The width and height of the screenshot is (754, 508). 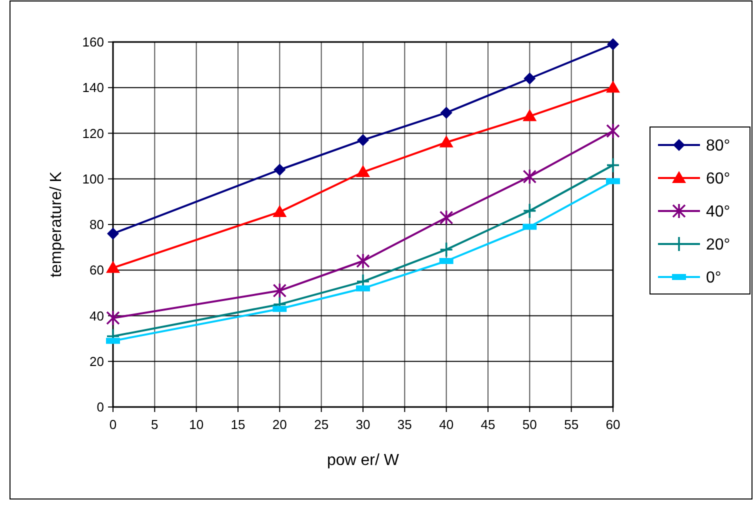 What do you see at coordinates (613, 424) in the screenshot?
I see `x-tick-label: 60` at bounding box center [613, 424].